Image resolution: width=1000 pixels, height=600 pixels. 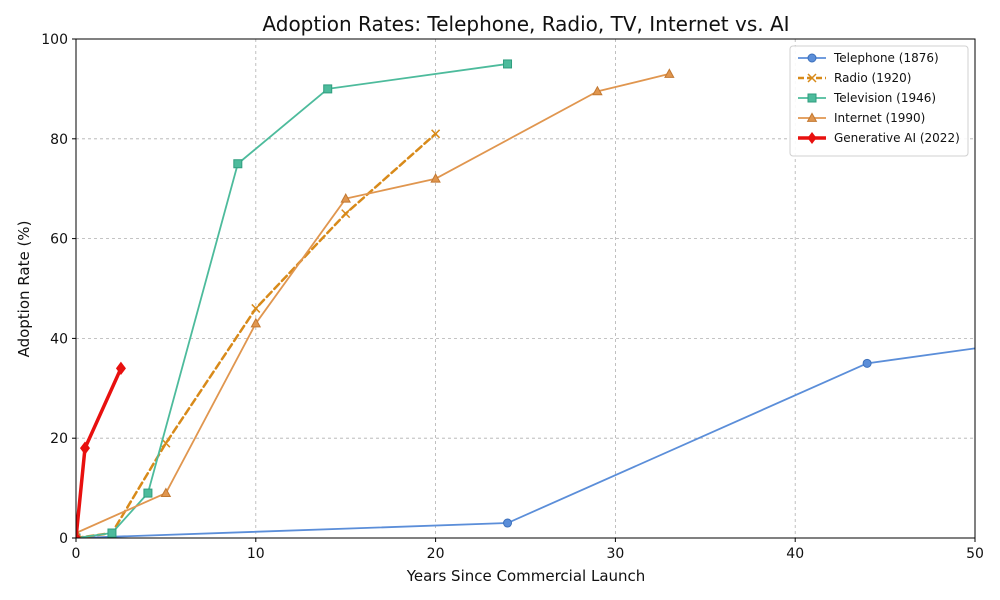 What do you see at coordinates (24, 289) in the screenshot?
I see `y-axis-label: Adoption Rate (%)` at bounding box center [24, 289].